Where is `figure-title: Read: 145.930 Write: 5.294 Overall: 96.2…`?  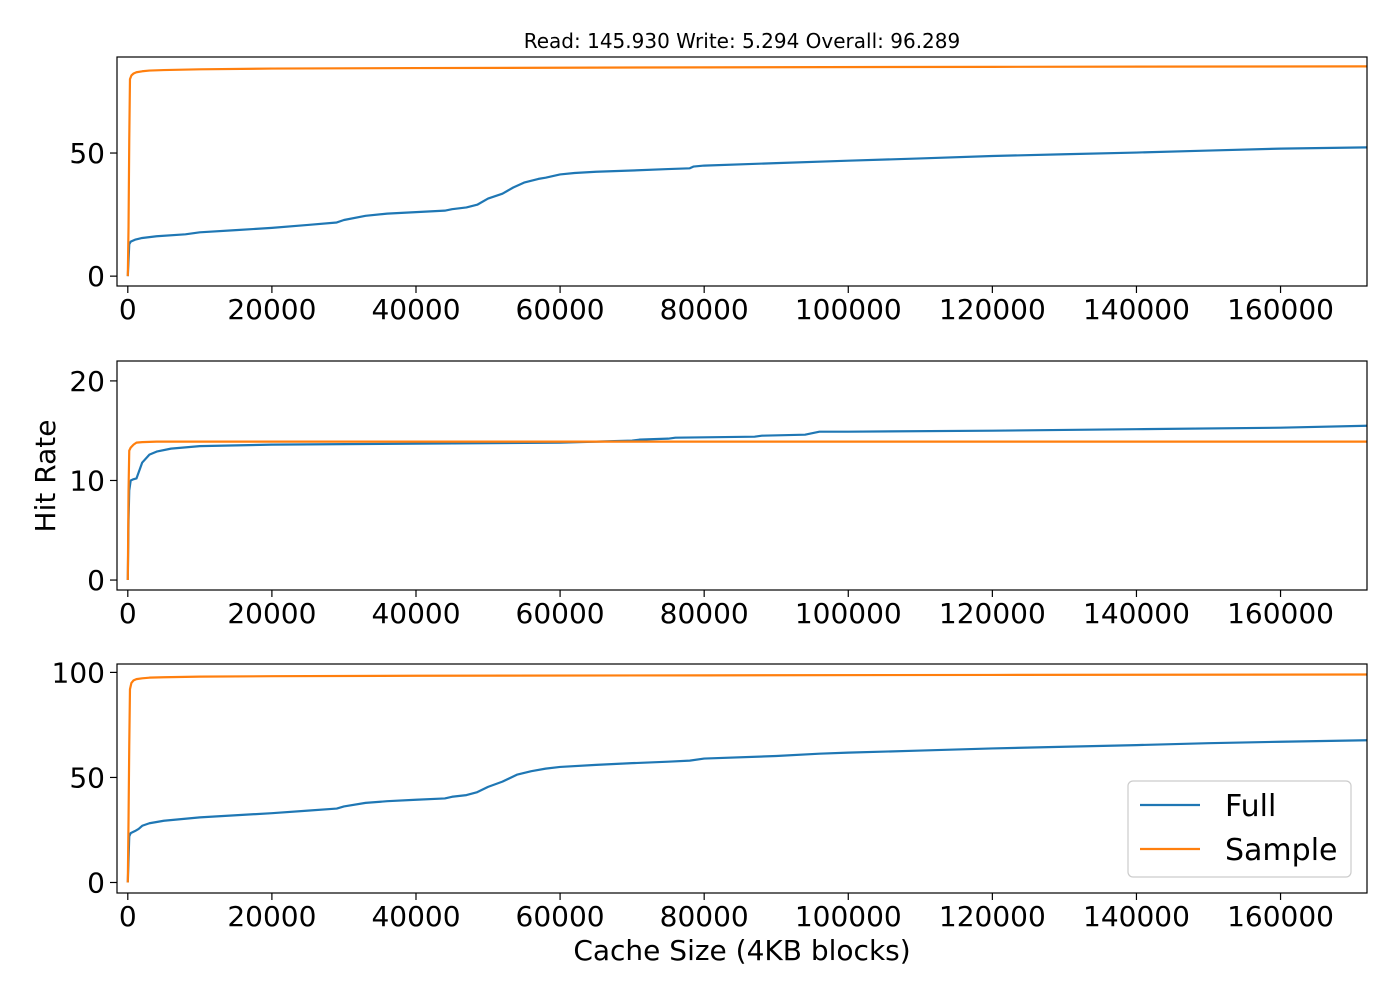 figure-title: Read: 145.930 Write: 5.294 Overall: 96.2… is located at coordinates (742, 41).